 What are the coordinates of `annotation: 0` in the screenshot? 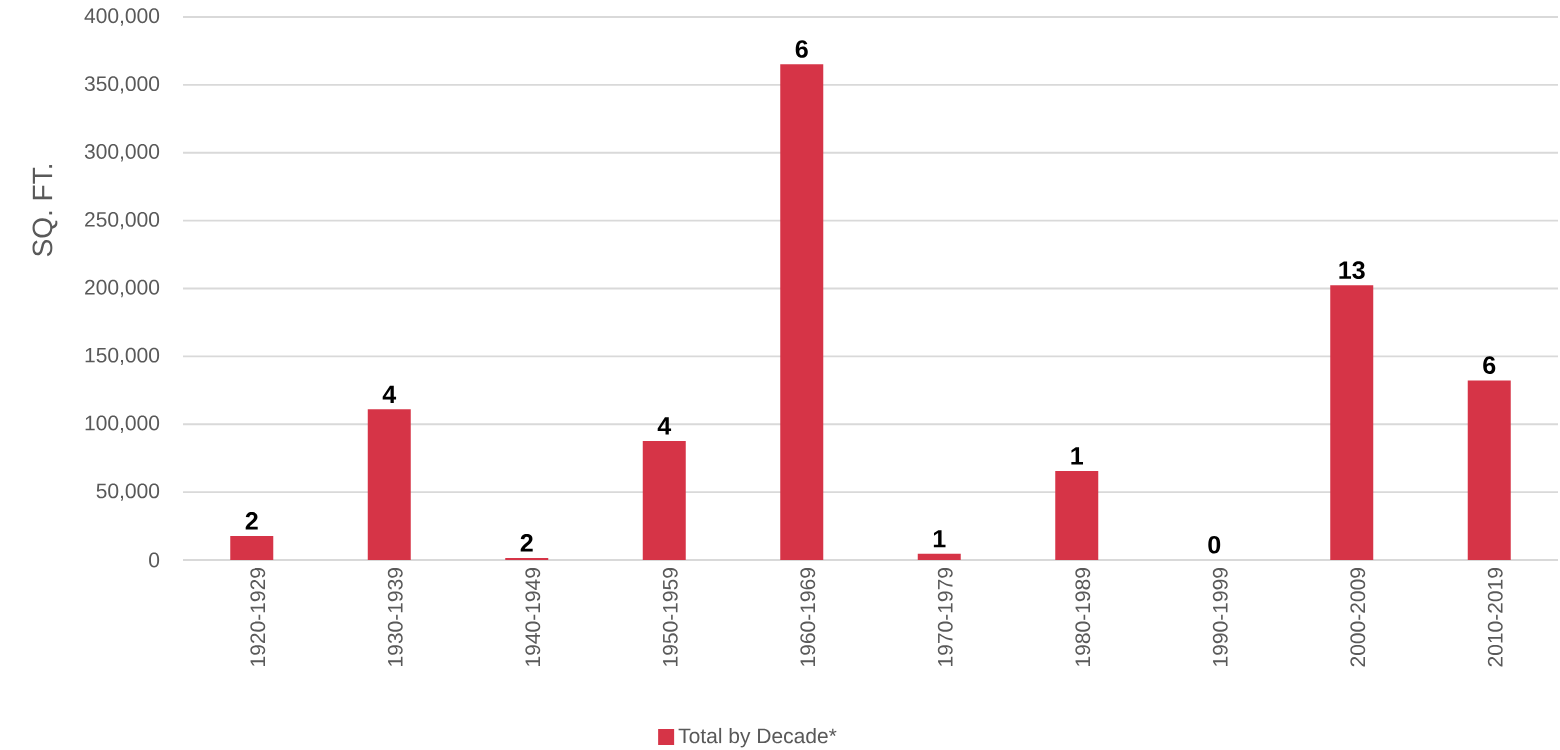 It's located at (1214, 544).